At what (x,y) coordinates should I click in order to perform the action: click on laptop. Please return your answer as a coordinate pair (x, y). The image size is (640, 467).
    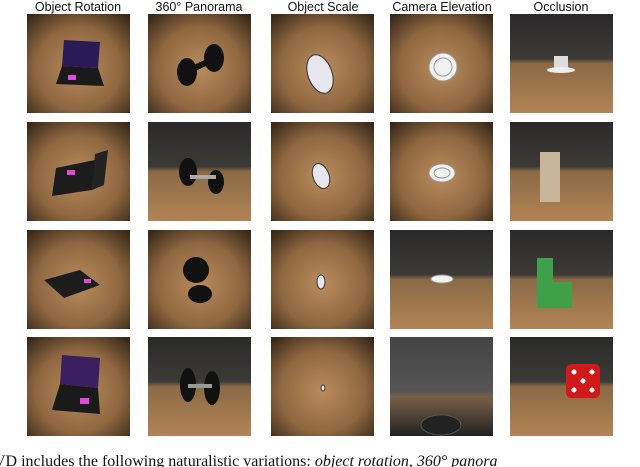
    Looking at the image, I should click on (76, 227).